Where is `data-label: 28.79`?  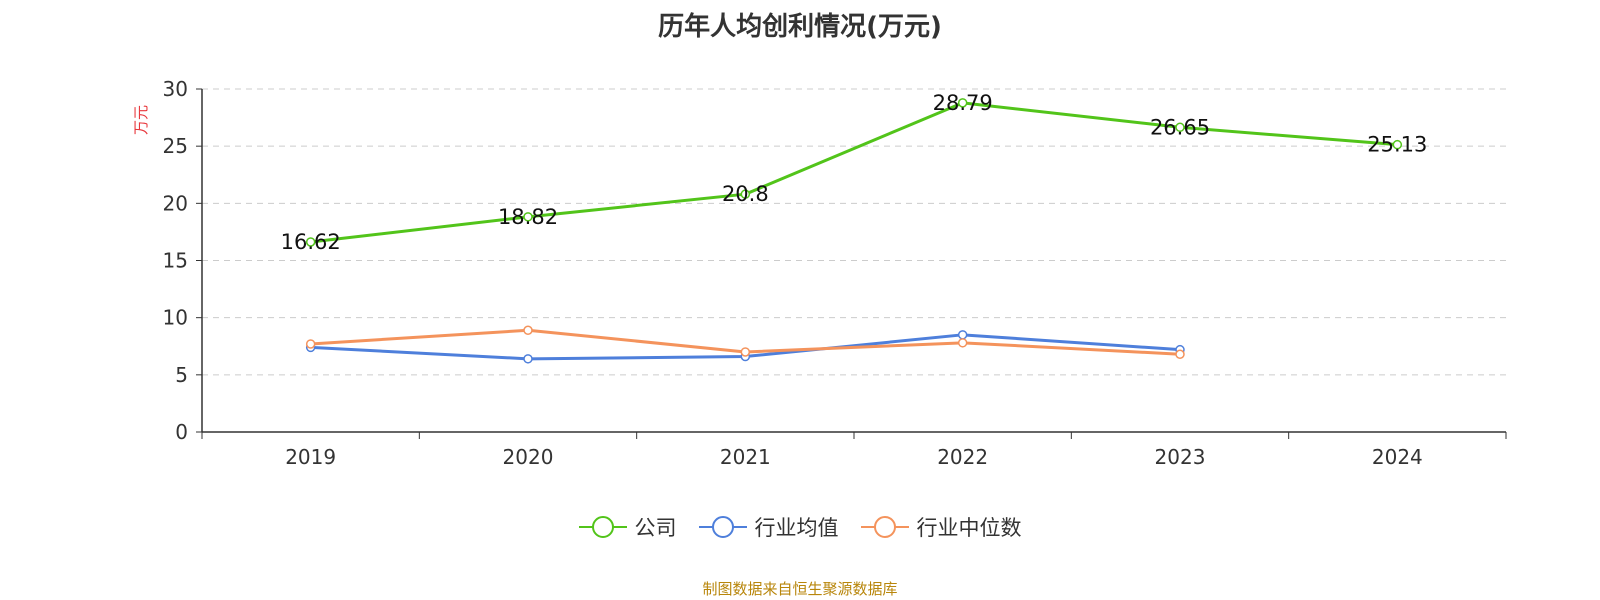
data-label: 28.79 is located at coordinates (963, 103).